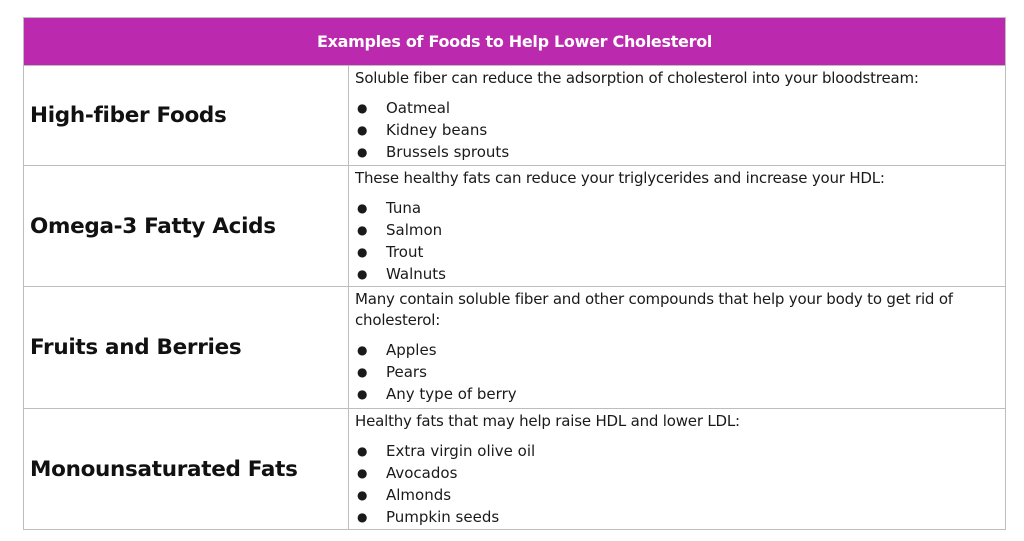 This screenshot has height=541, width=1024. Describe the element at coordinates (676, 274) in the screenshot. I see `list-item: ● Walnuts` at that location.